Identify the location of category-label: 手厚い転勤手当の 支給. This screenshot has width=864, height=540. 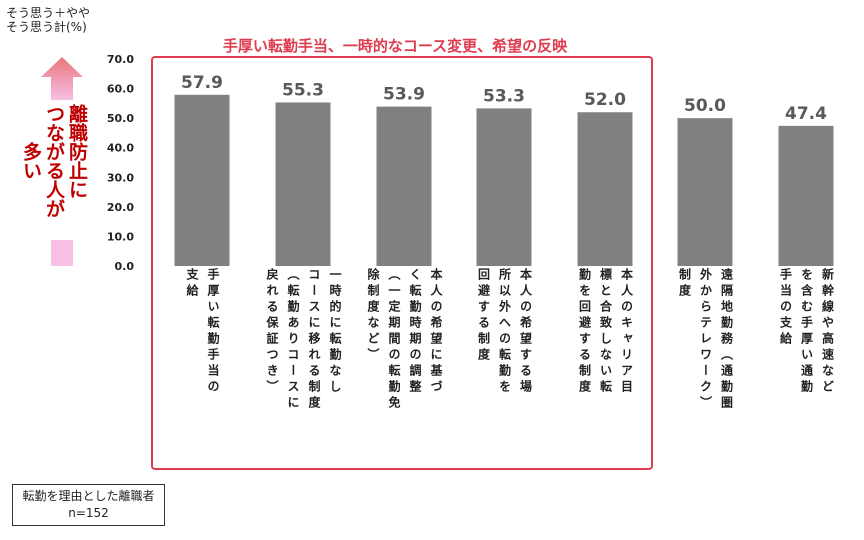
(202, 332).